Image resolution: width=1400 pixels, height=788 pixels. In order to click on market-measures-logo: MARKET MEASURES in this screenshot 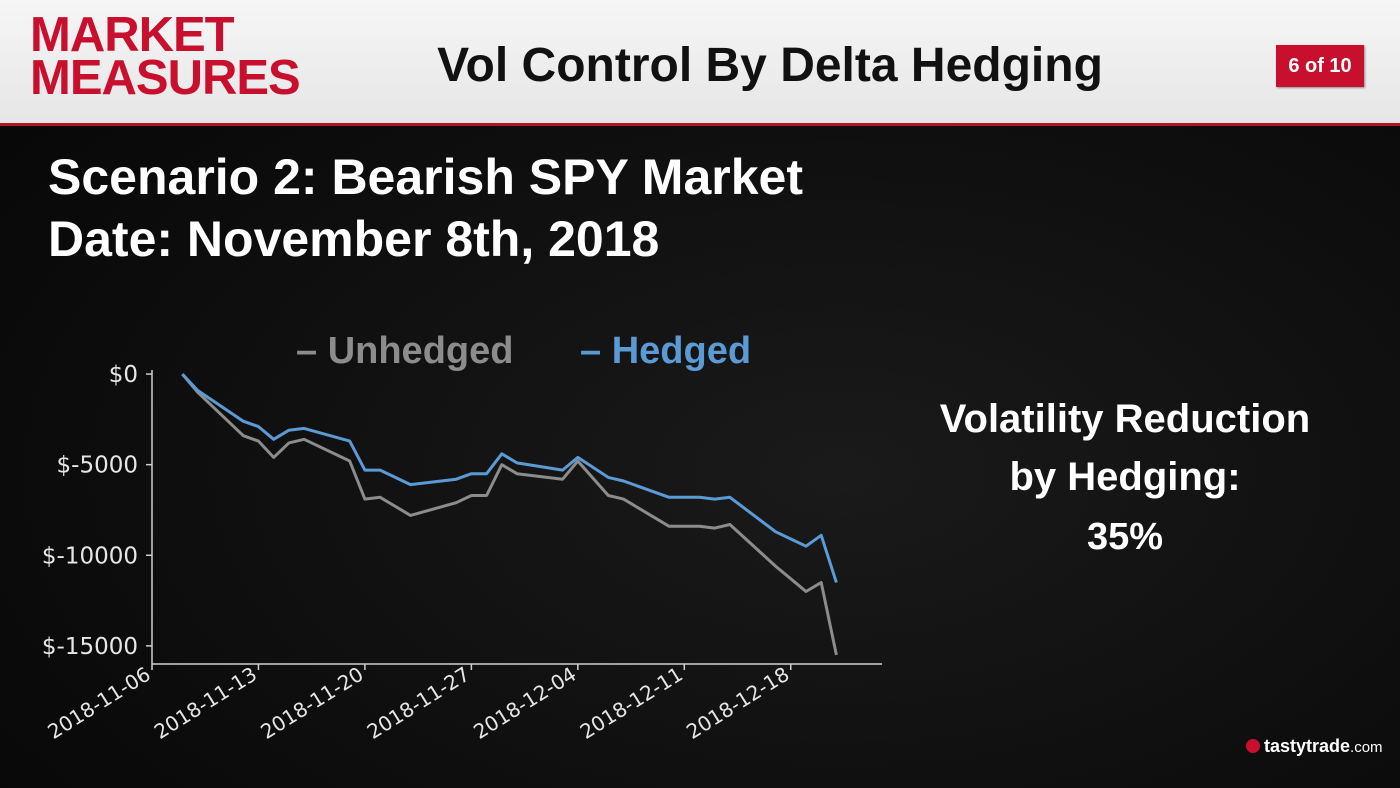, I will do `click(165, 56)`.